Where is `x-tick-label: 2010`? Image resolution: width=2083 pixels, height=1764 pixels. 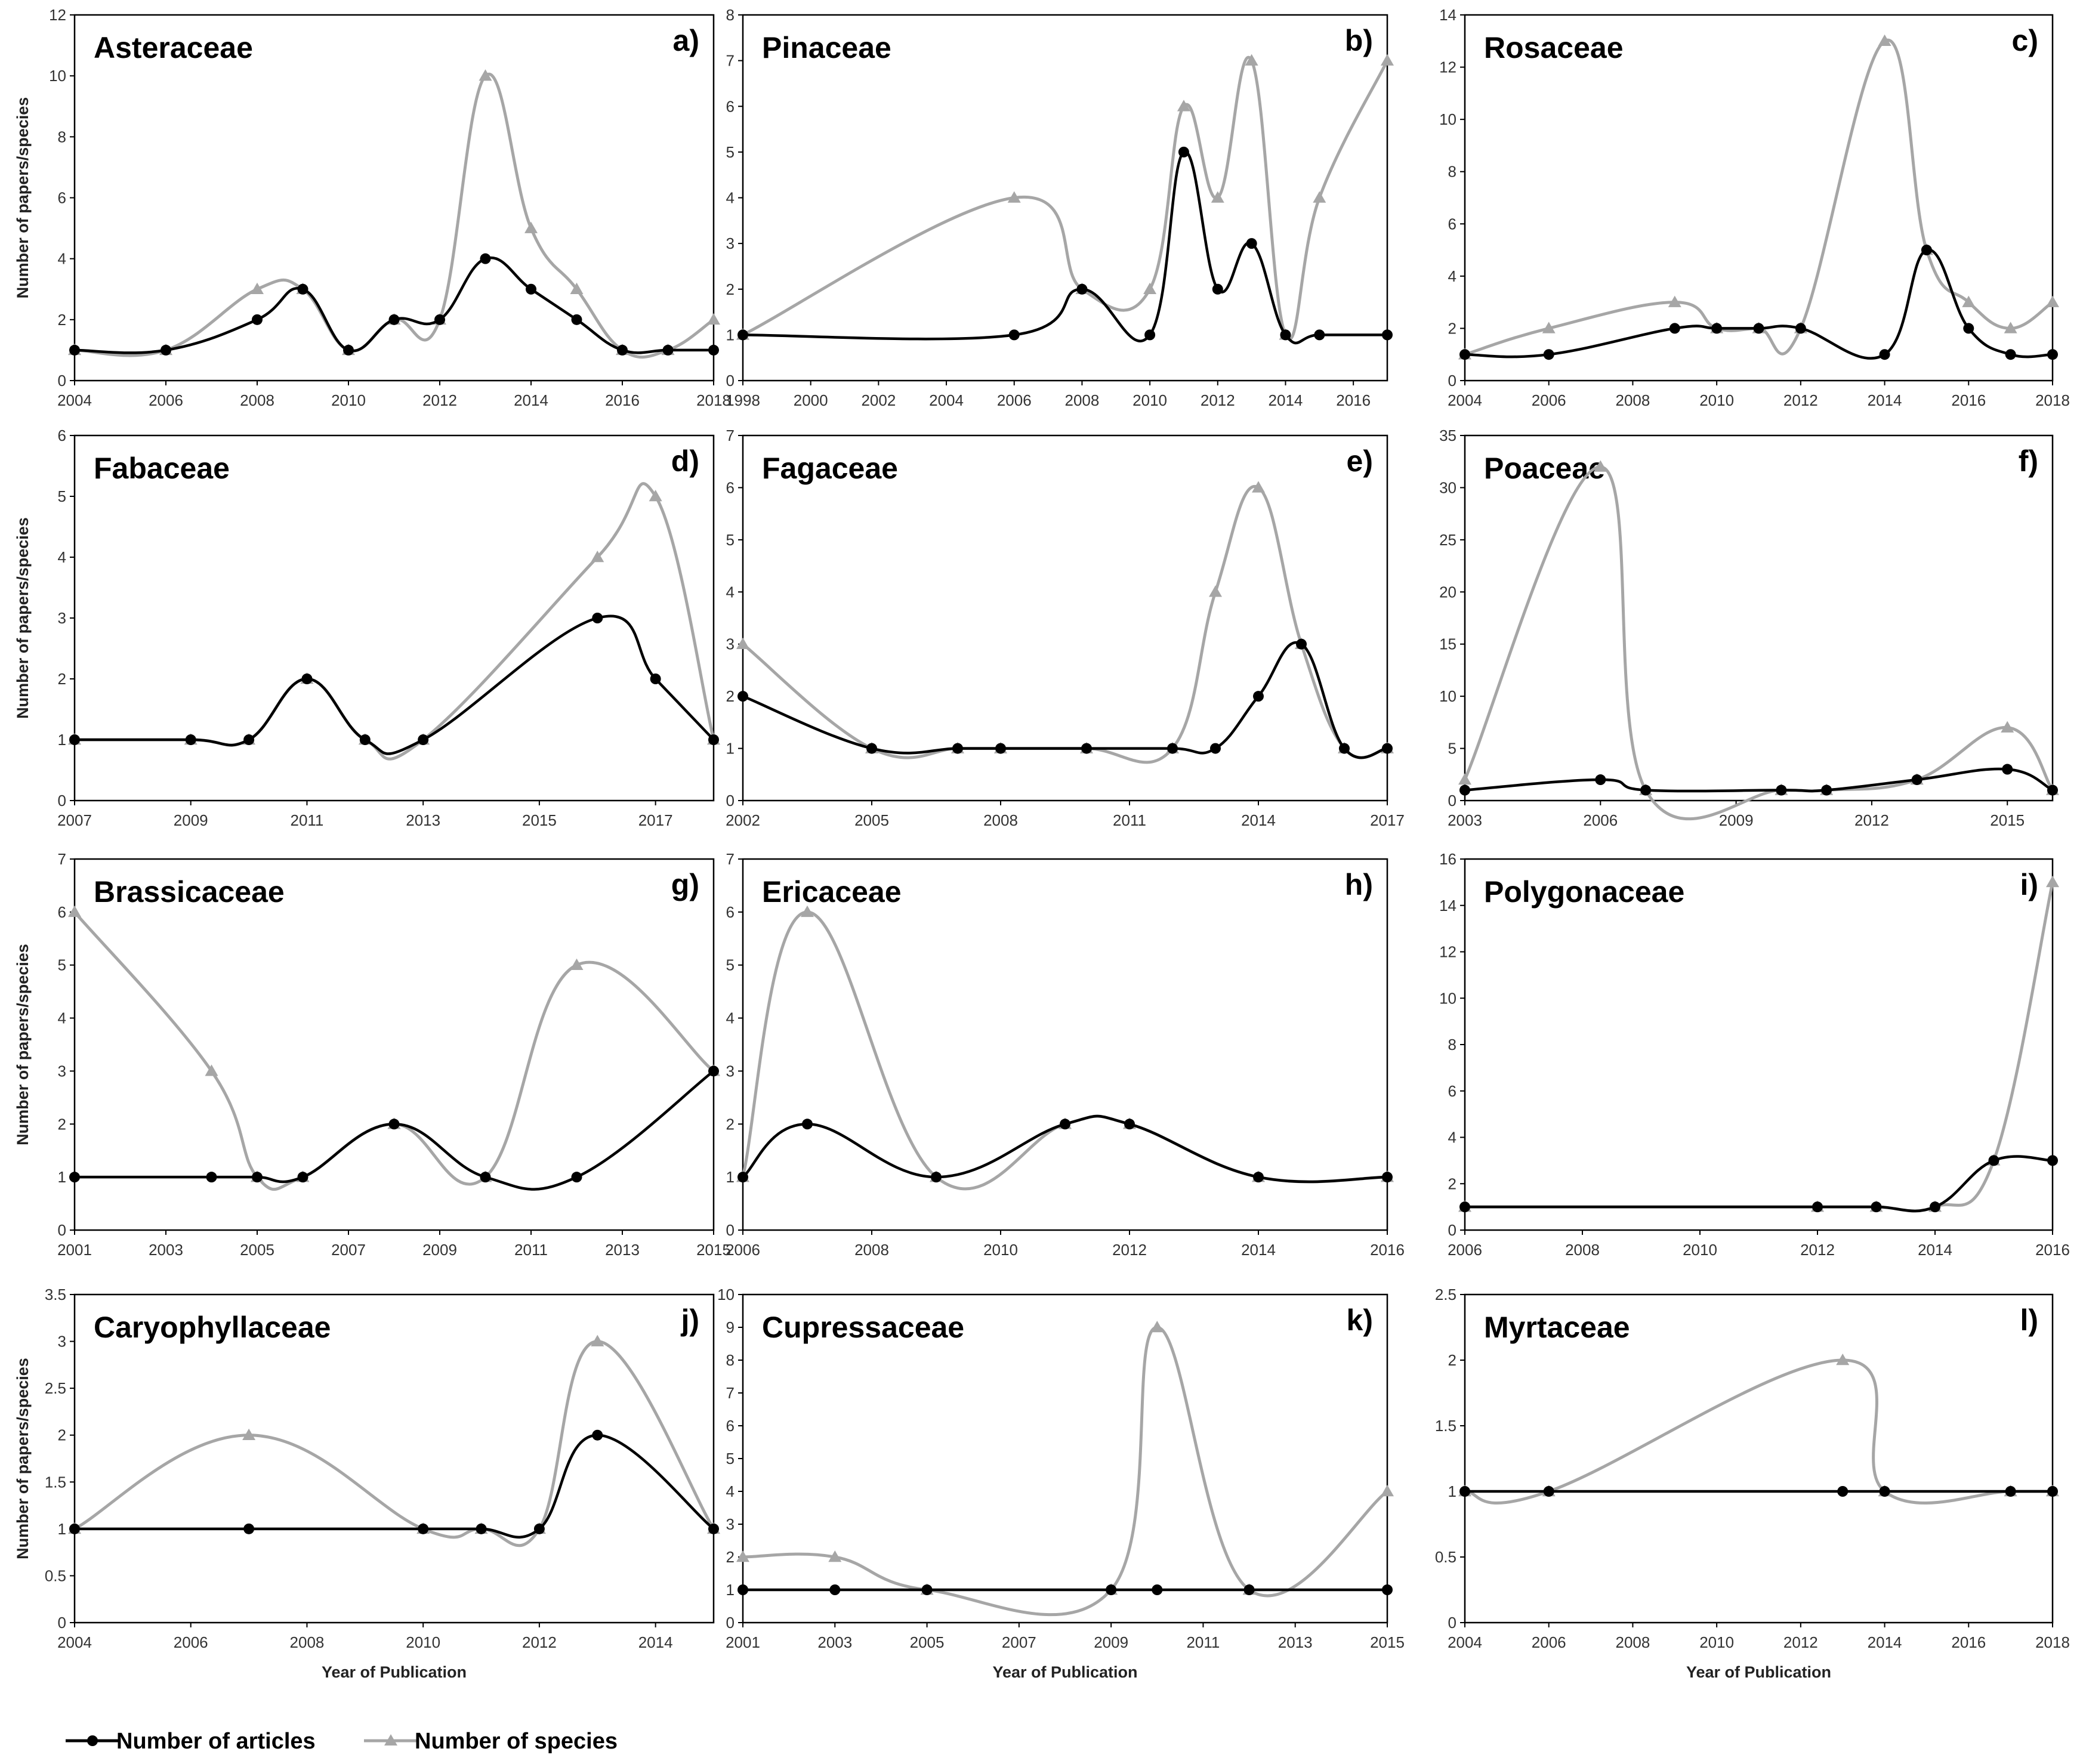
x-tick-label: 2010 is located at coordinates (348, 400).